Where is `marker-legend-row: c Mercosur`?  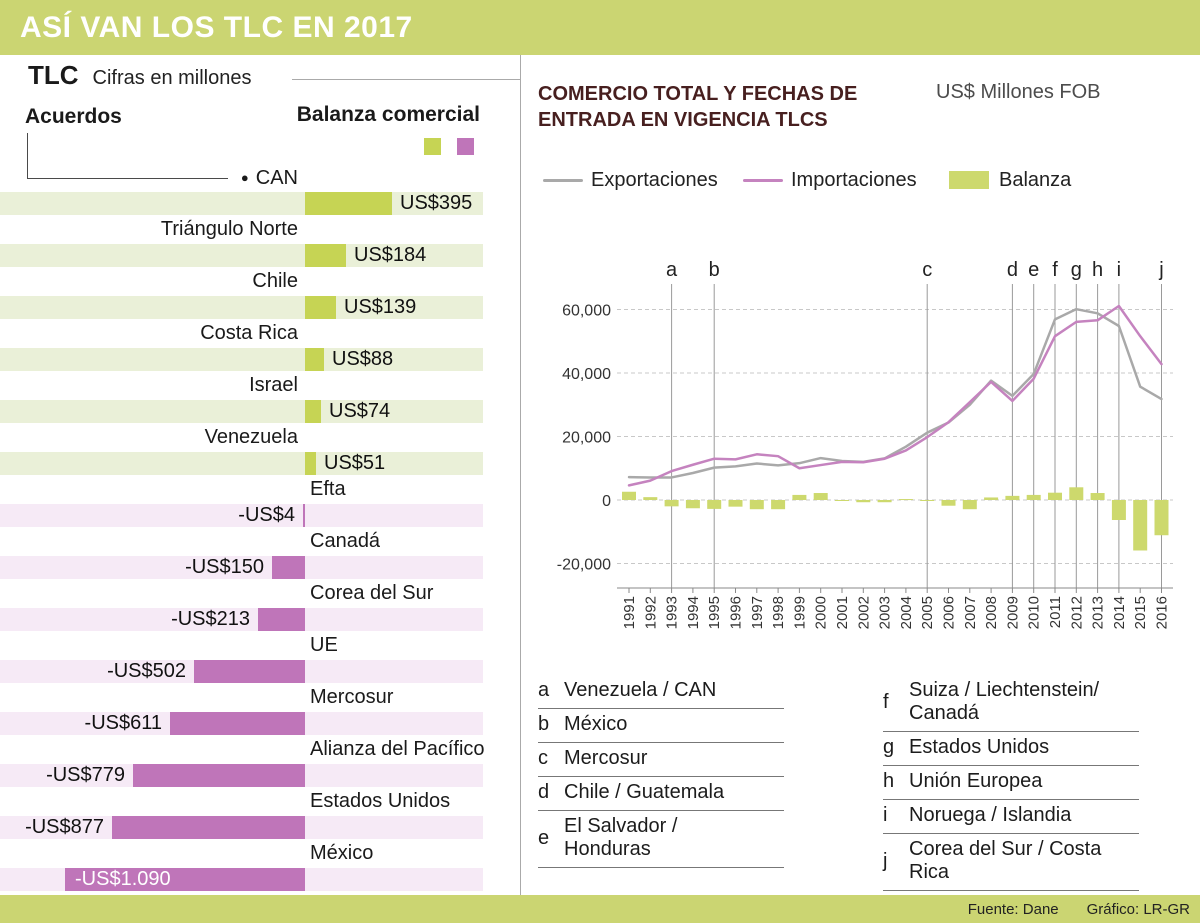
marker-legend-row: c Mercosur is located at coordinates (661, 760).